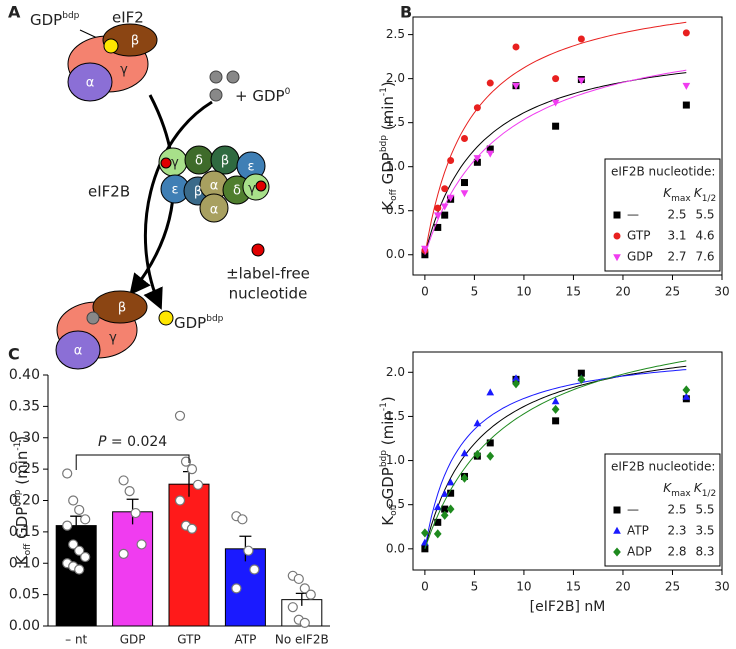  Describe the element at coordinates (676, 215) in the screenshot. I see `legend-value: 2.5` at that location.